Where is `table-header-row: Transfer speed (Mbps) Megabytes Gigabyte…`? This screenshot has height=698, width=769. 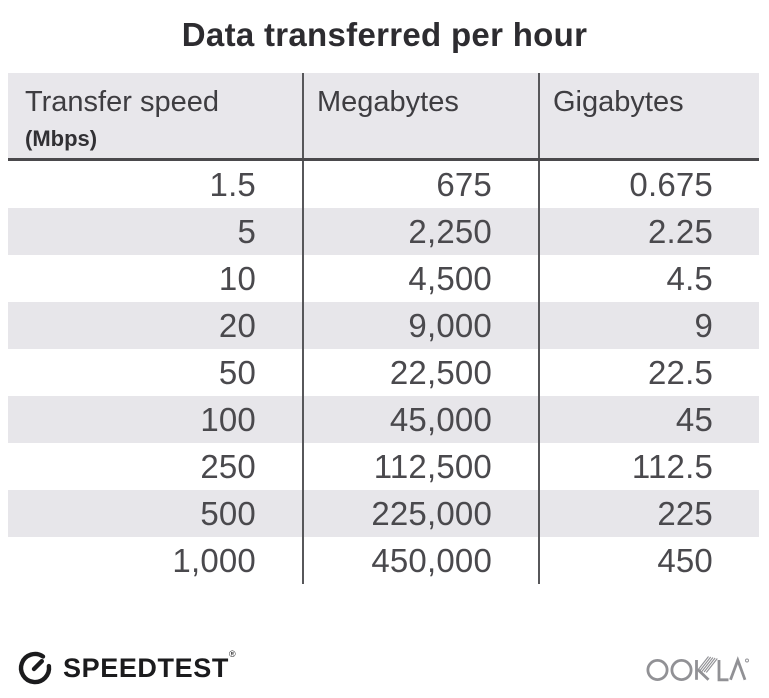
table-header-row: Transfer speed (Mbps) Megabytes Gigabyte… is located at coordinates (383, 117).